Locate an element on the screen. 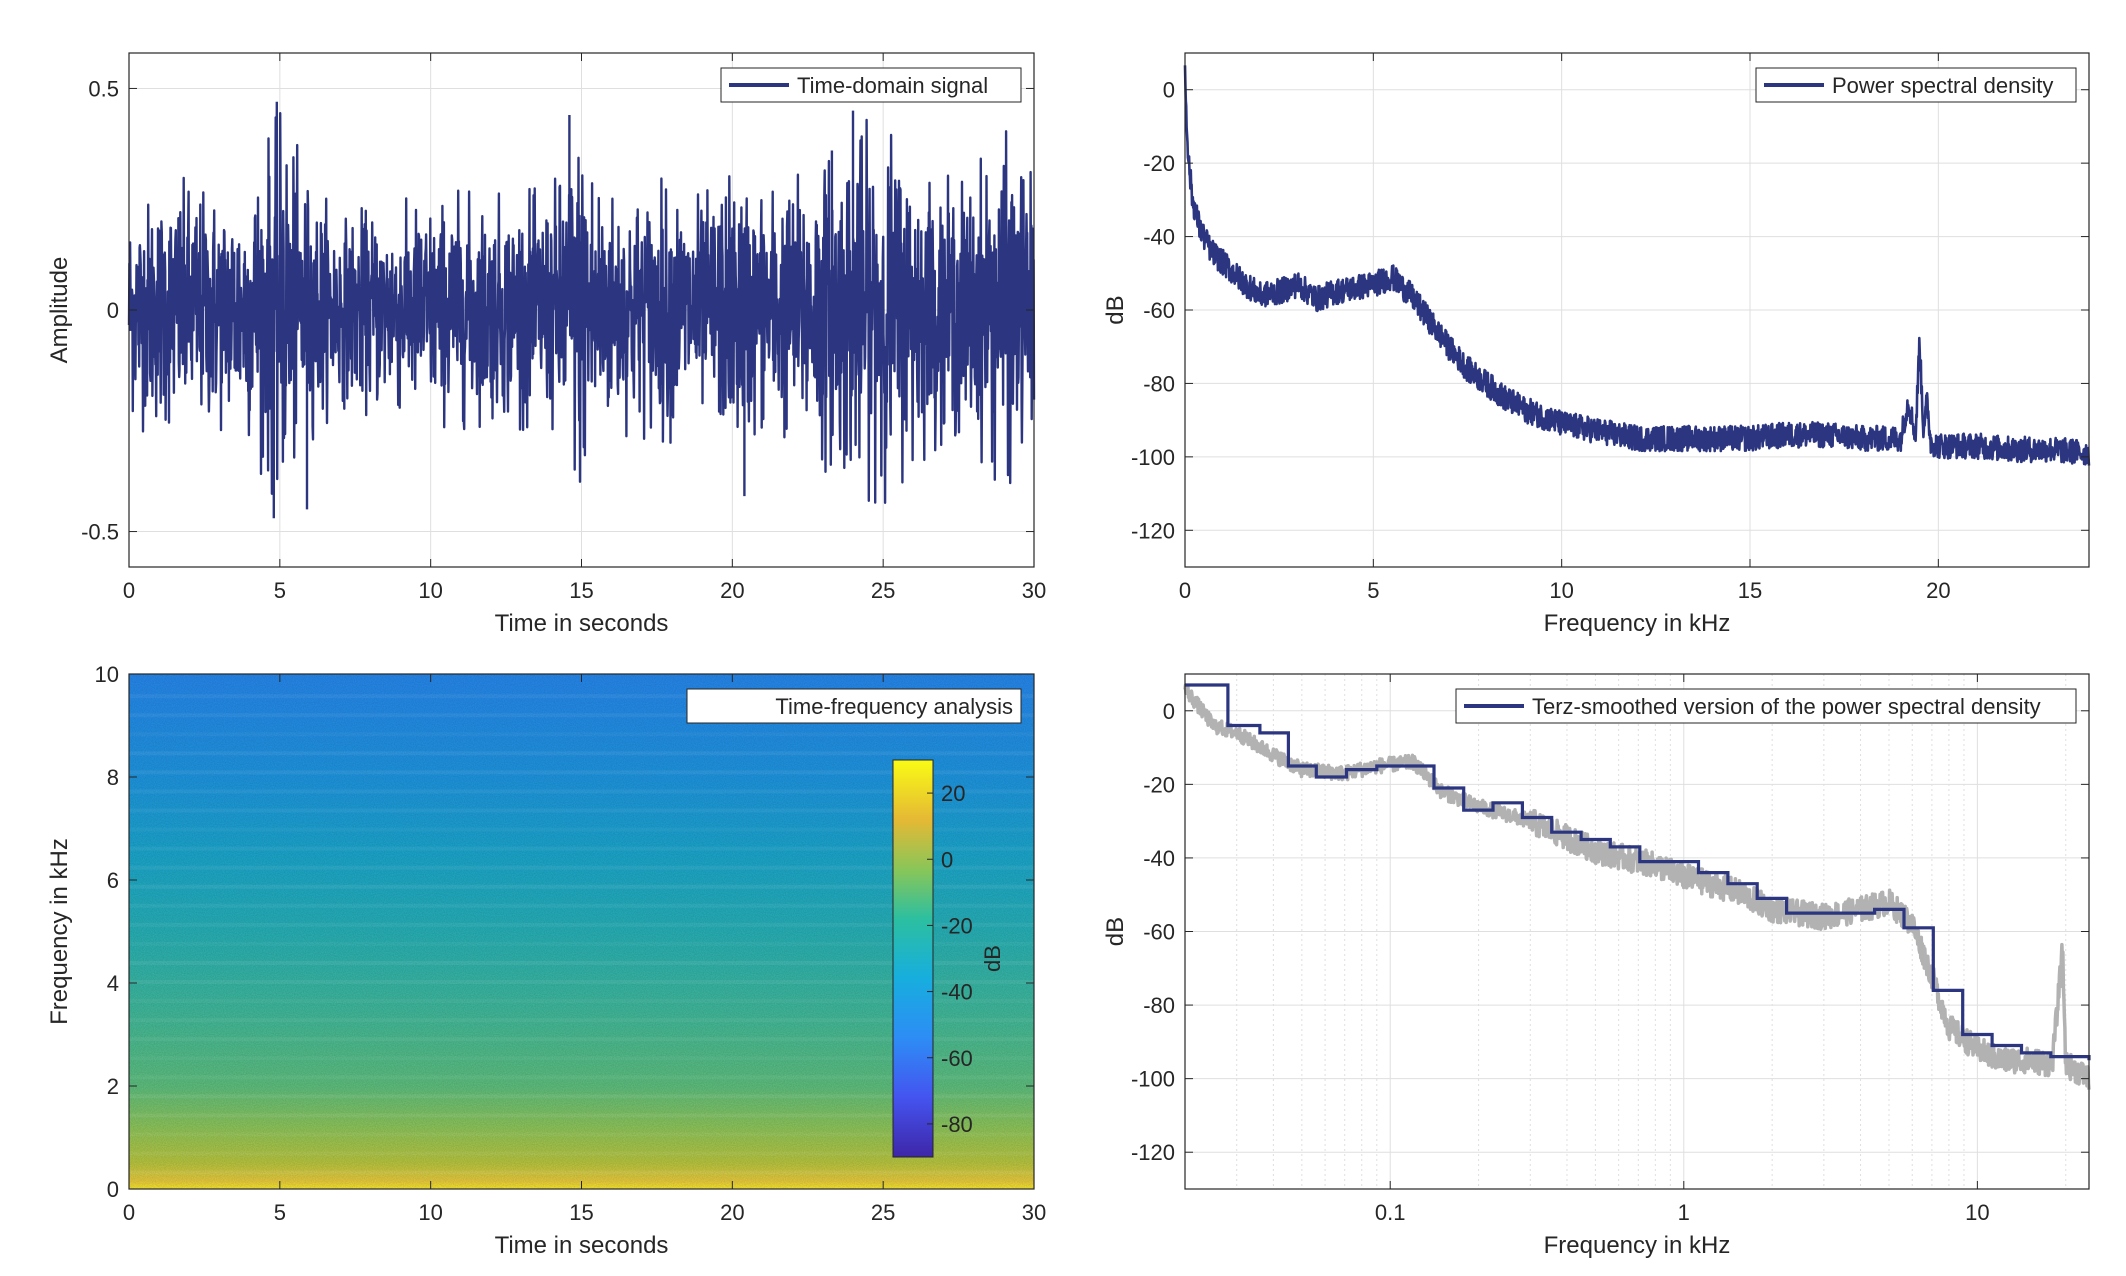  series-terz-smoothed-psd is located at coordinates (1638, 872).